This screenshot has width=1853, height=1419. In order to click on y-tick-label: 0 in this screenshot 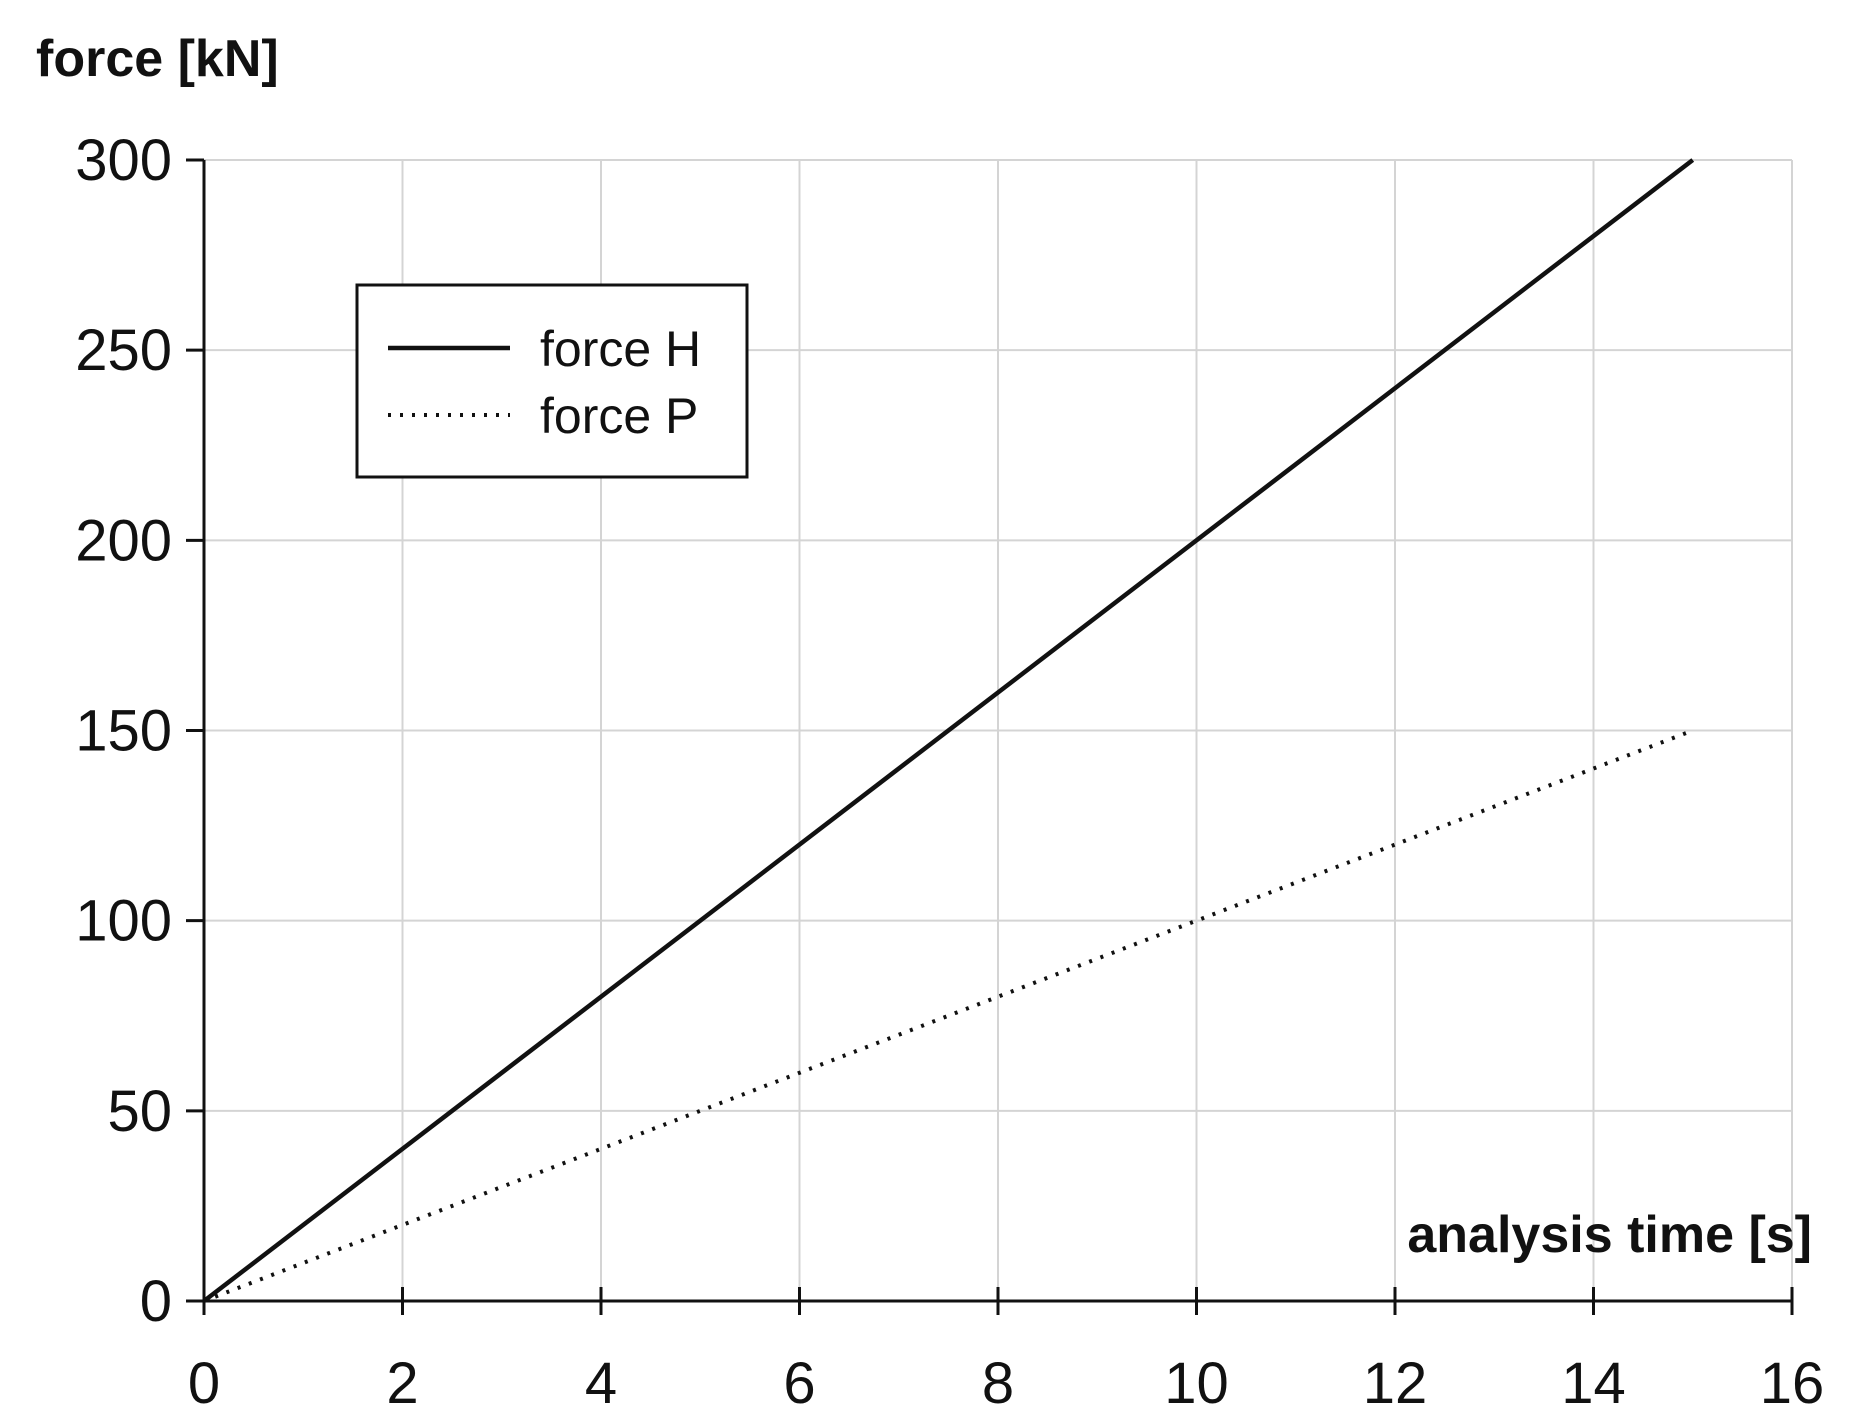, I will do `click(156, 1301)`.